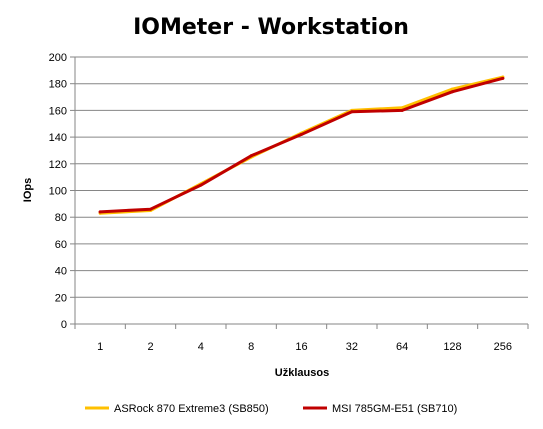  What do you see at coordinates (58, 111) in the screenshot?
I see `y-tick-label: 160` at bounding box center [58, 111].